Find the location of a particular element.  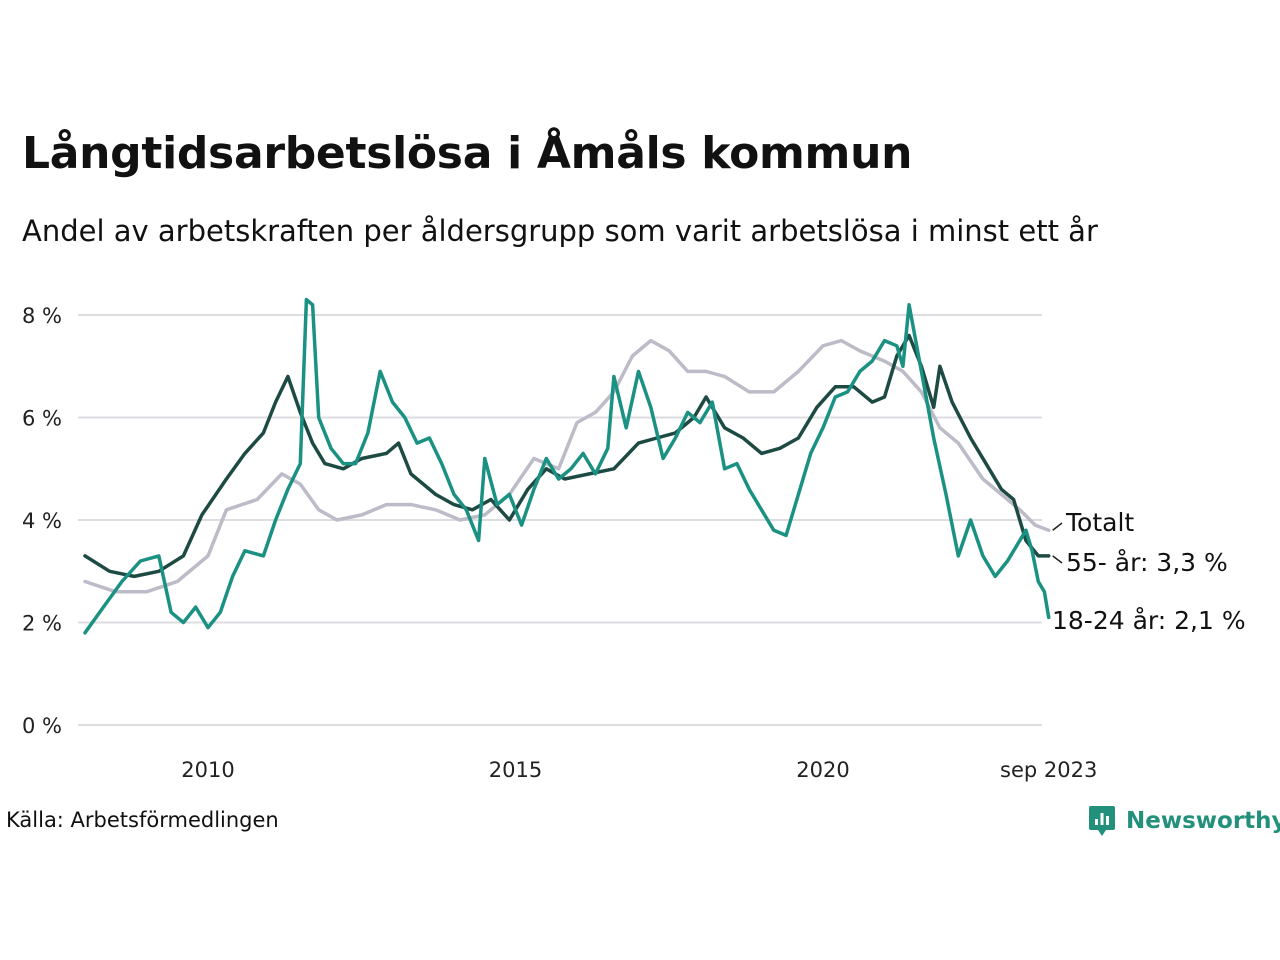

newsworthy-logo: Newsworthy is located at coordinates (1184, 821).